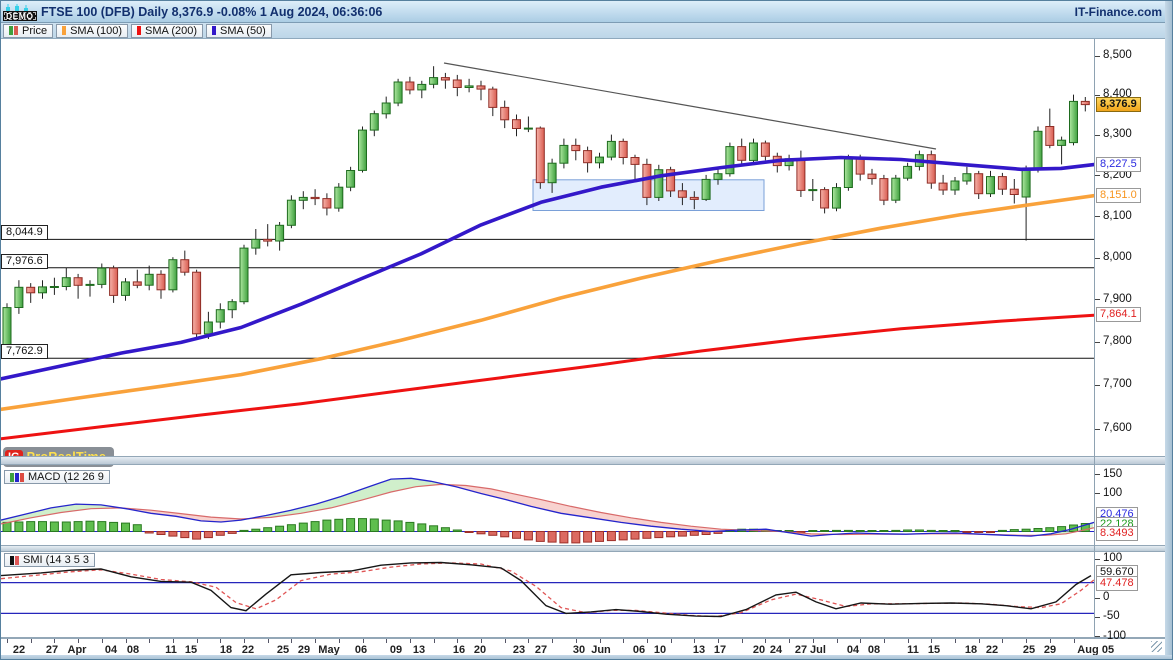 The height and width of the screenshot is (660, 1173). What do you see at coordinates (720, 650) in the screenshot?
I see `time-axis-label: 17` at bounding box center [720, 650].